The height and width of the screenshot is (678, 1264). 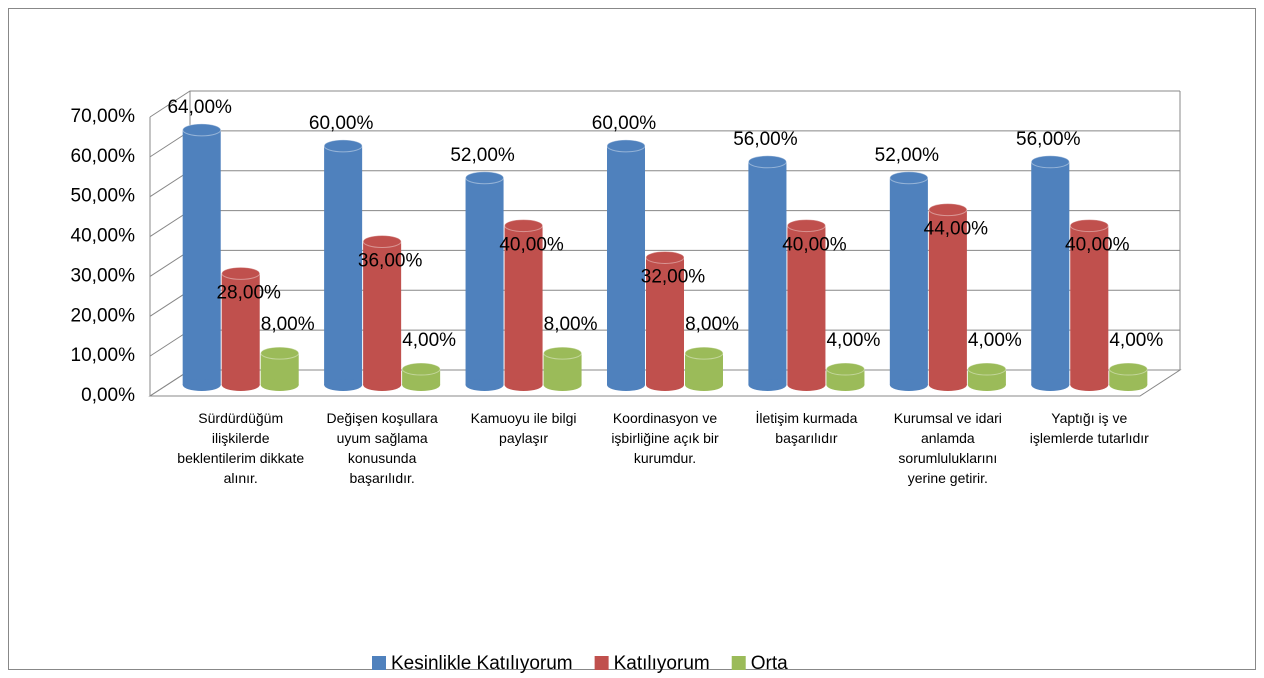 I want to click on value-label: 52,00%, so click(x=907, y=155).